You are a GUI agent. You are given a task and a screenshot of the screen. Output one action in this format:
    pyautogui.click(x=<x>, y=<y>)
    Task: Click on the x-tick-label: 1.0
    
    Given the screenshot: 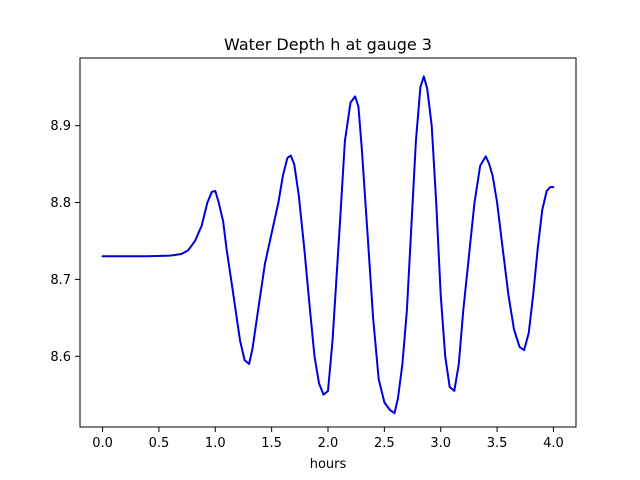 What is the action you would take?
    pyautogui.click(x=215, y=443)
    